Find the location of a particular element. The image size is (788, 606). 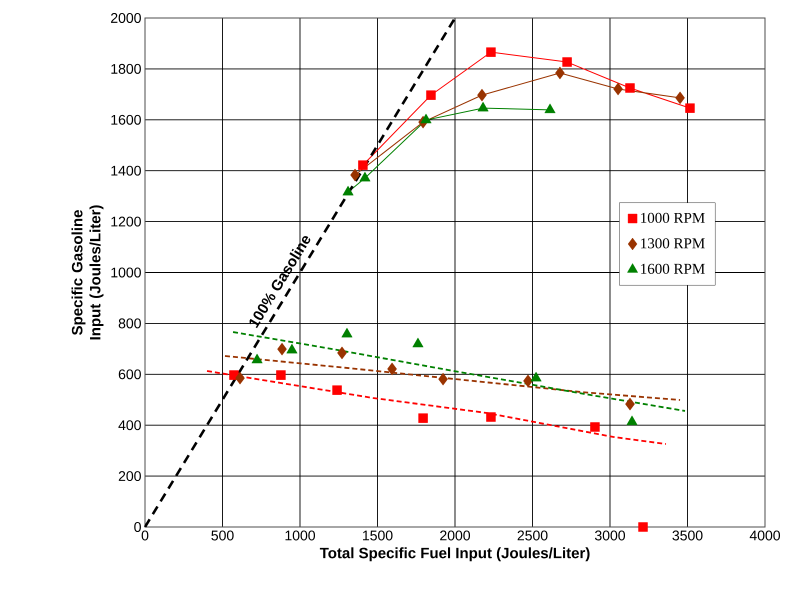

legend-label: 1000 RPM is located at coordinates (673, 217).